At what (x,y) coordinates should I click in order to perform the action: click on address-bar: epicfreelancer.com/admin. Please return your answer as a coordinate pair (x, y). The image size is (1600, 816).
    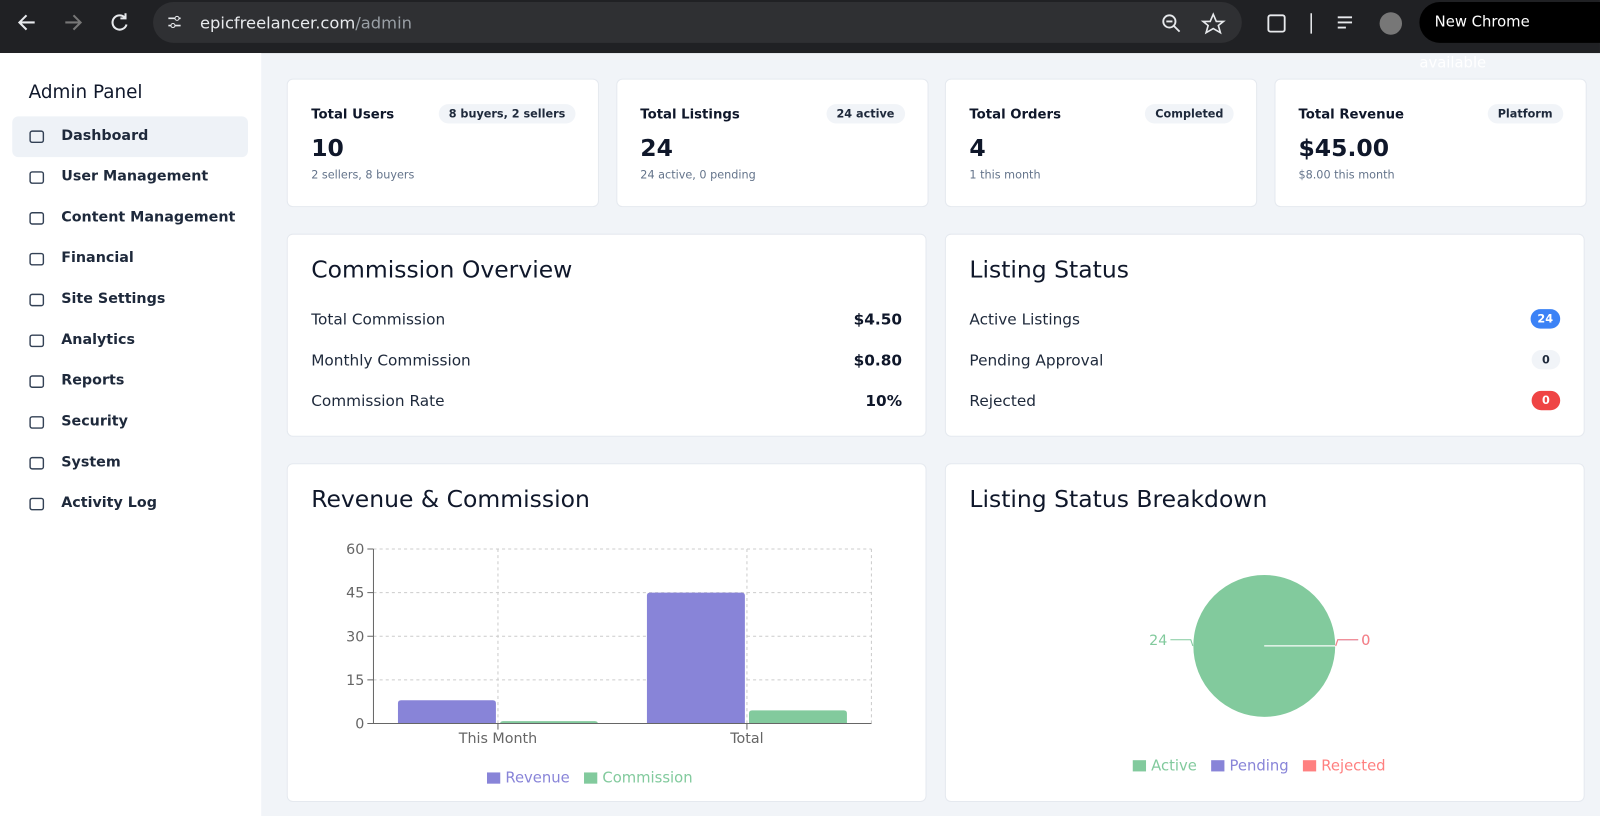
    Looking at the image, I should click on (697, 22).